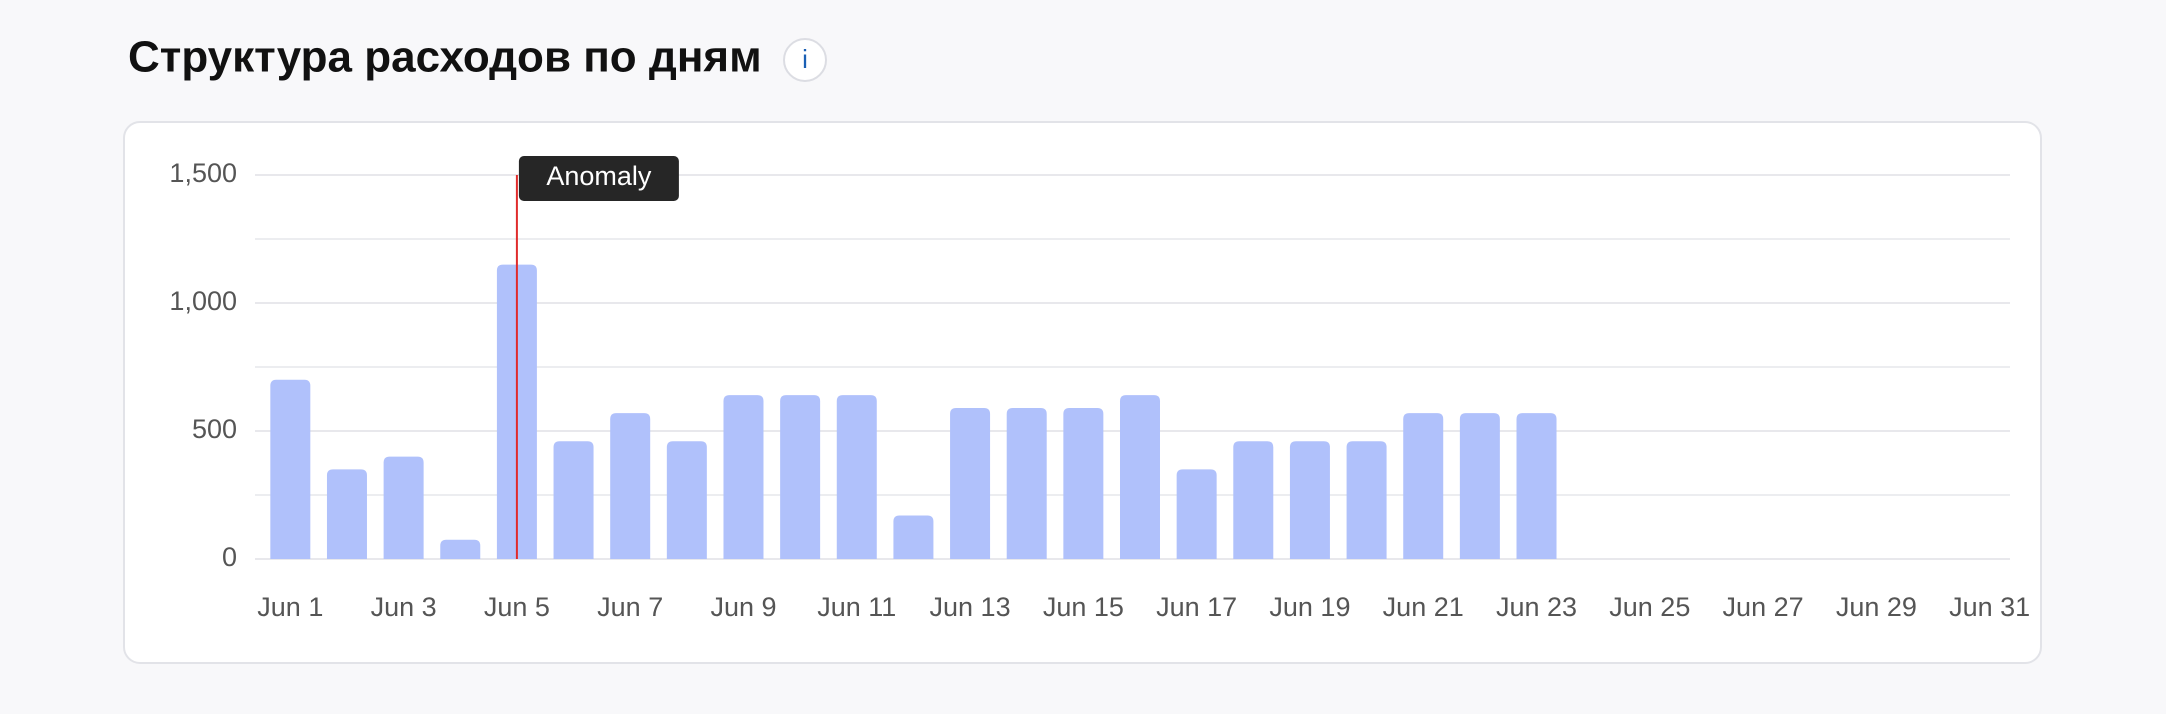 Image resolution: width=2166 pixels, height=714 pixels. Describe the element at coordinates (1309, 607) in the screenshot. I see `x-tick-label: Jun 19` at that location.